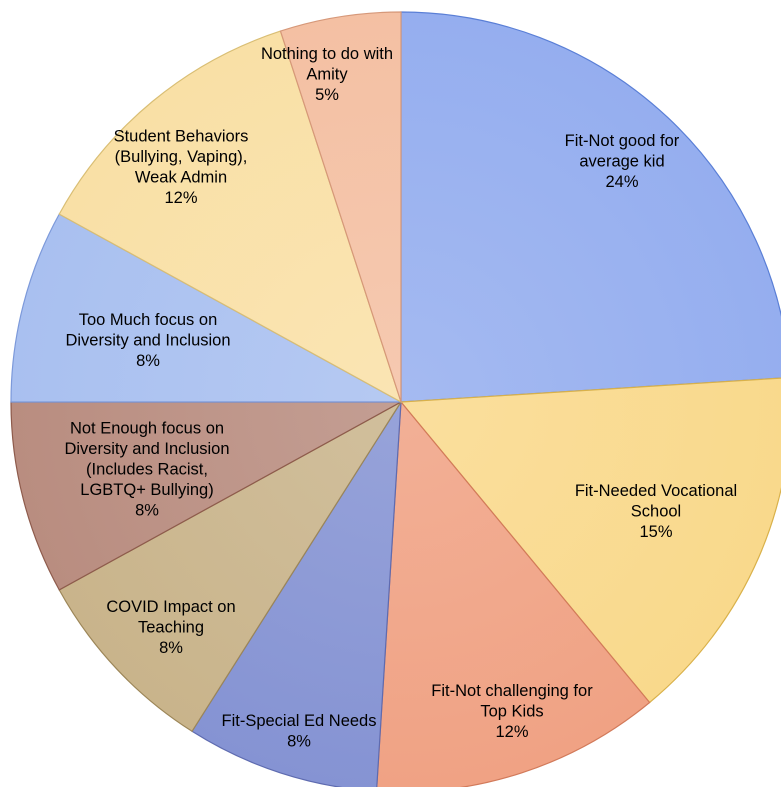  Describe the element at coordinates (206, 308) in the screenshot. I see `pie-slice-too-much-focus-on-diversity-and-inclusion` at that location.